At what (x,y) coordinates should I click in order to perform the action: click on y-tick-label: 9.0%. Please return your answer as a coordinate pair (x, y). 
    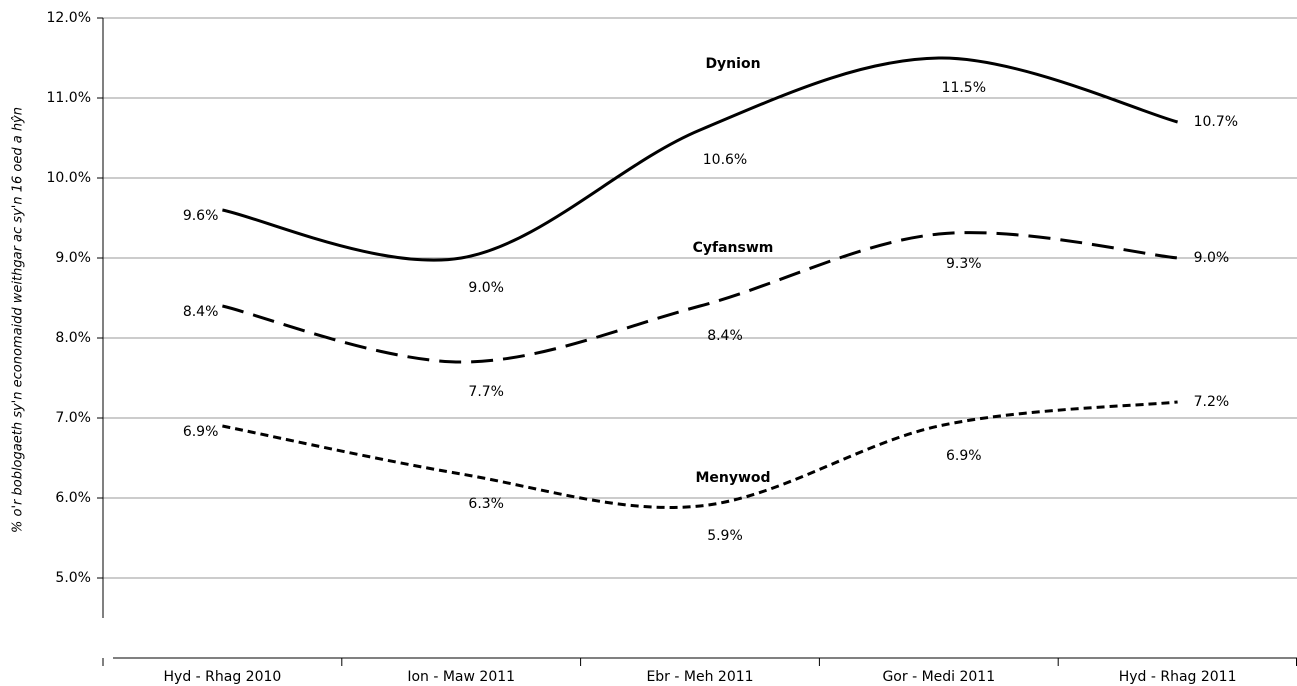
    Looking at the image, I should click on (73, 258).